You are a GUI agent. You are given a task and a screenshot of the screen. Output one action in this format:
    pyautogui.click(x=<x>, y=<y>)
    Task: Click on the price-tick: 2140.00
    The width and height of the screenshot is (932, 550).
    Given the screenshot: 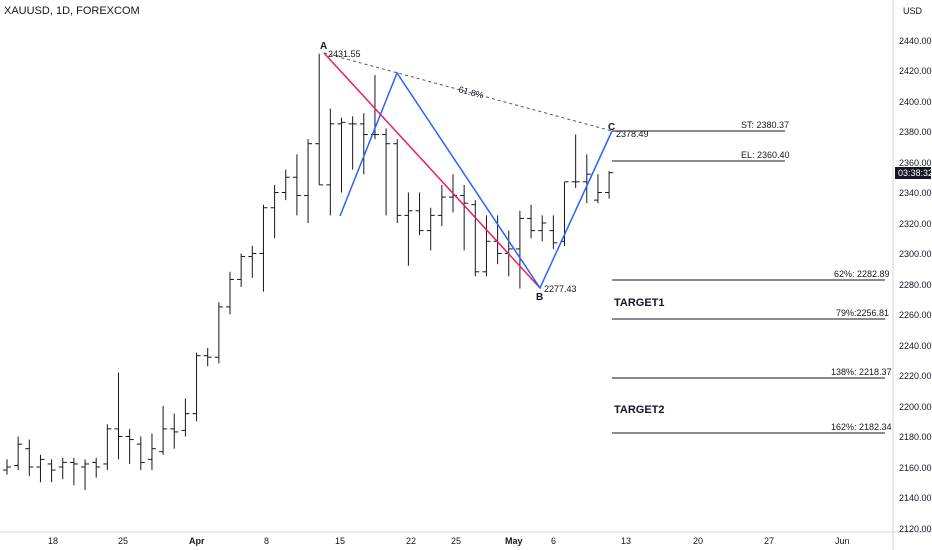 What is the action you would take?
    pyautogui.click(x=915, y=498)
    